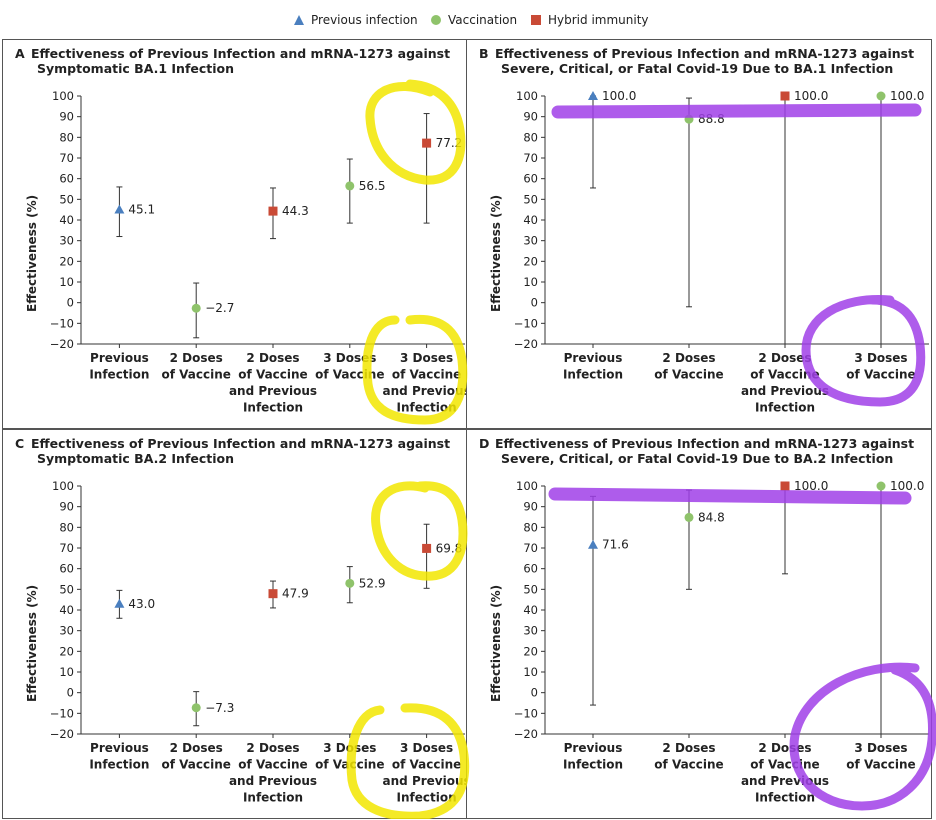 The width and height of the screenshot is (936, 820). Describe the element at coordinates (295, 594) in the screenshot. I see `data-label: 47.9` at that location.